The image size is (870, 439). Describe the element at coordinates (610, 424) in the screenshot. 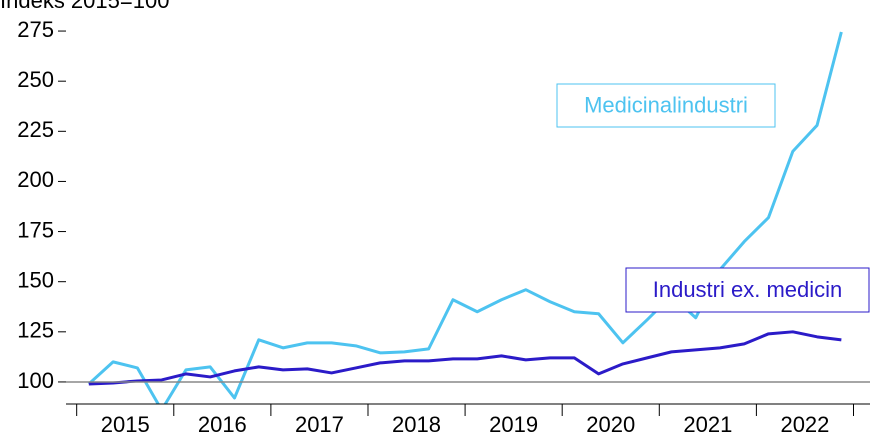

I see `x-tick-label: 2020` at that location.